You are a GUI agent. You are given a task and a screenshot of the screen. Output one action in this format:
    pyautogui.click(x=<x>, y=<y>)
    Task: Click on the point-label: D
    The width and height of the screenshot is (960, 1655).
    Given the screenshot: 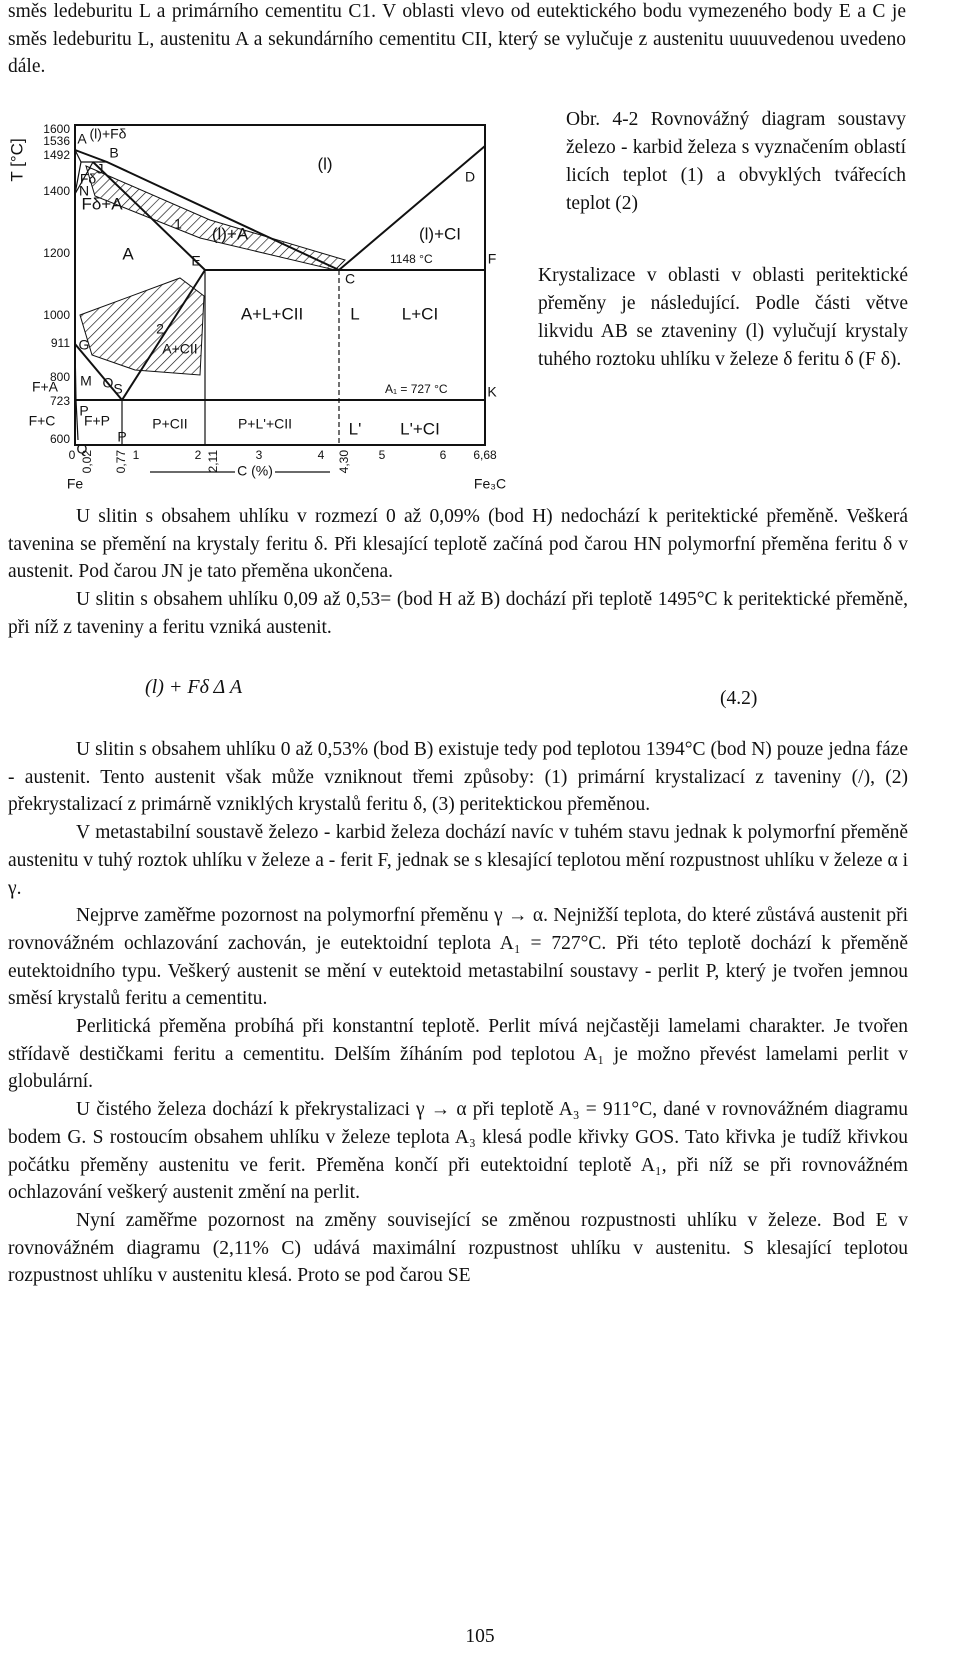 What is the action you would take?
    pyautogui.click(x=470, y=177)
    